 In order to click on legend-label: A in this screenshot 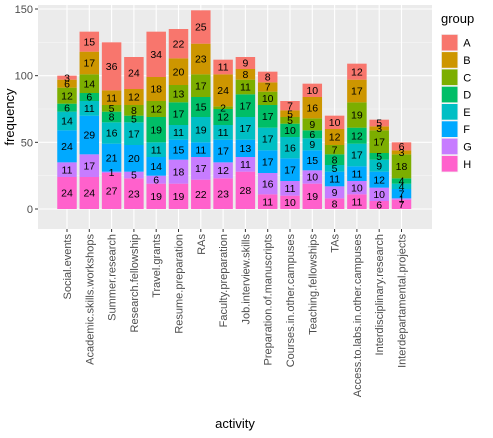, I will do `click(467, 44)`.